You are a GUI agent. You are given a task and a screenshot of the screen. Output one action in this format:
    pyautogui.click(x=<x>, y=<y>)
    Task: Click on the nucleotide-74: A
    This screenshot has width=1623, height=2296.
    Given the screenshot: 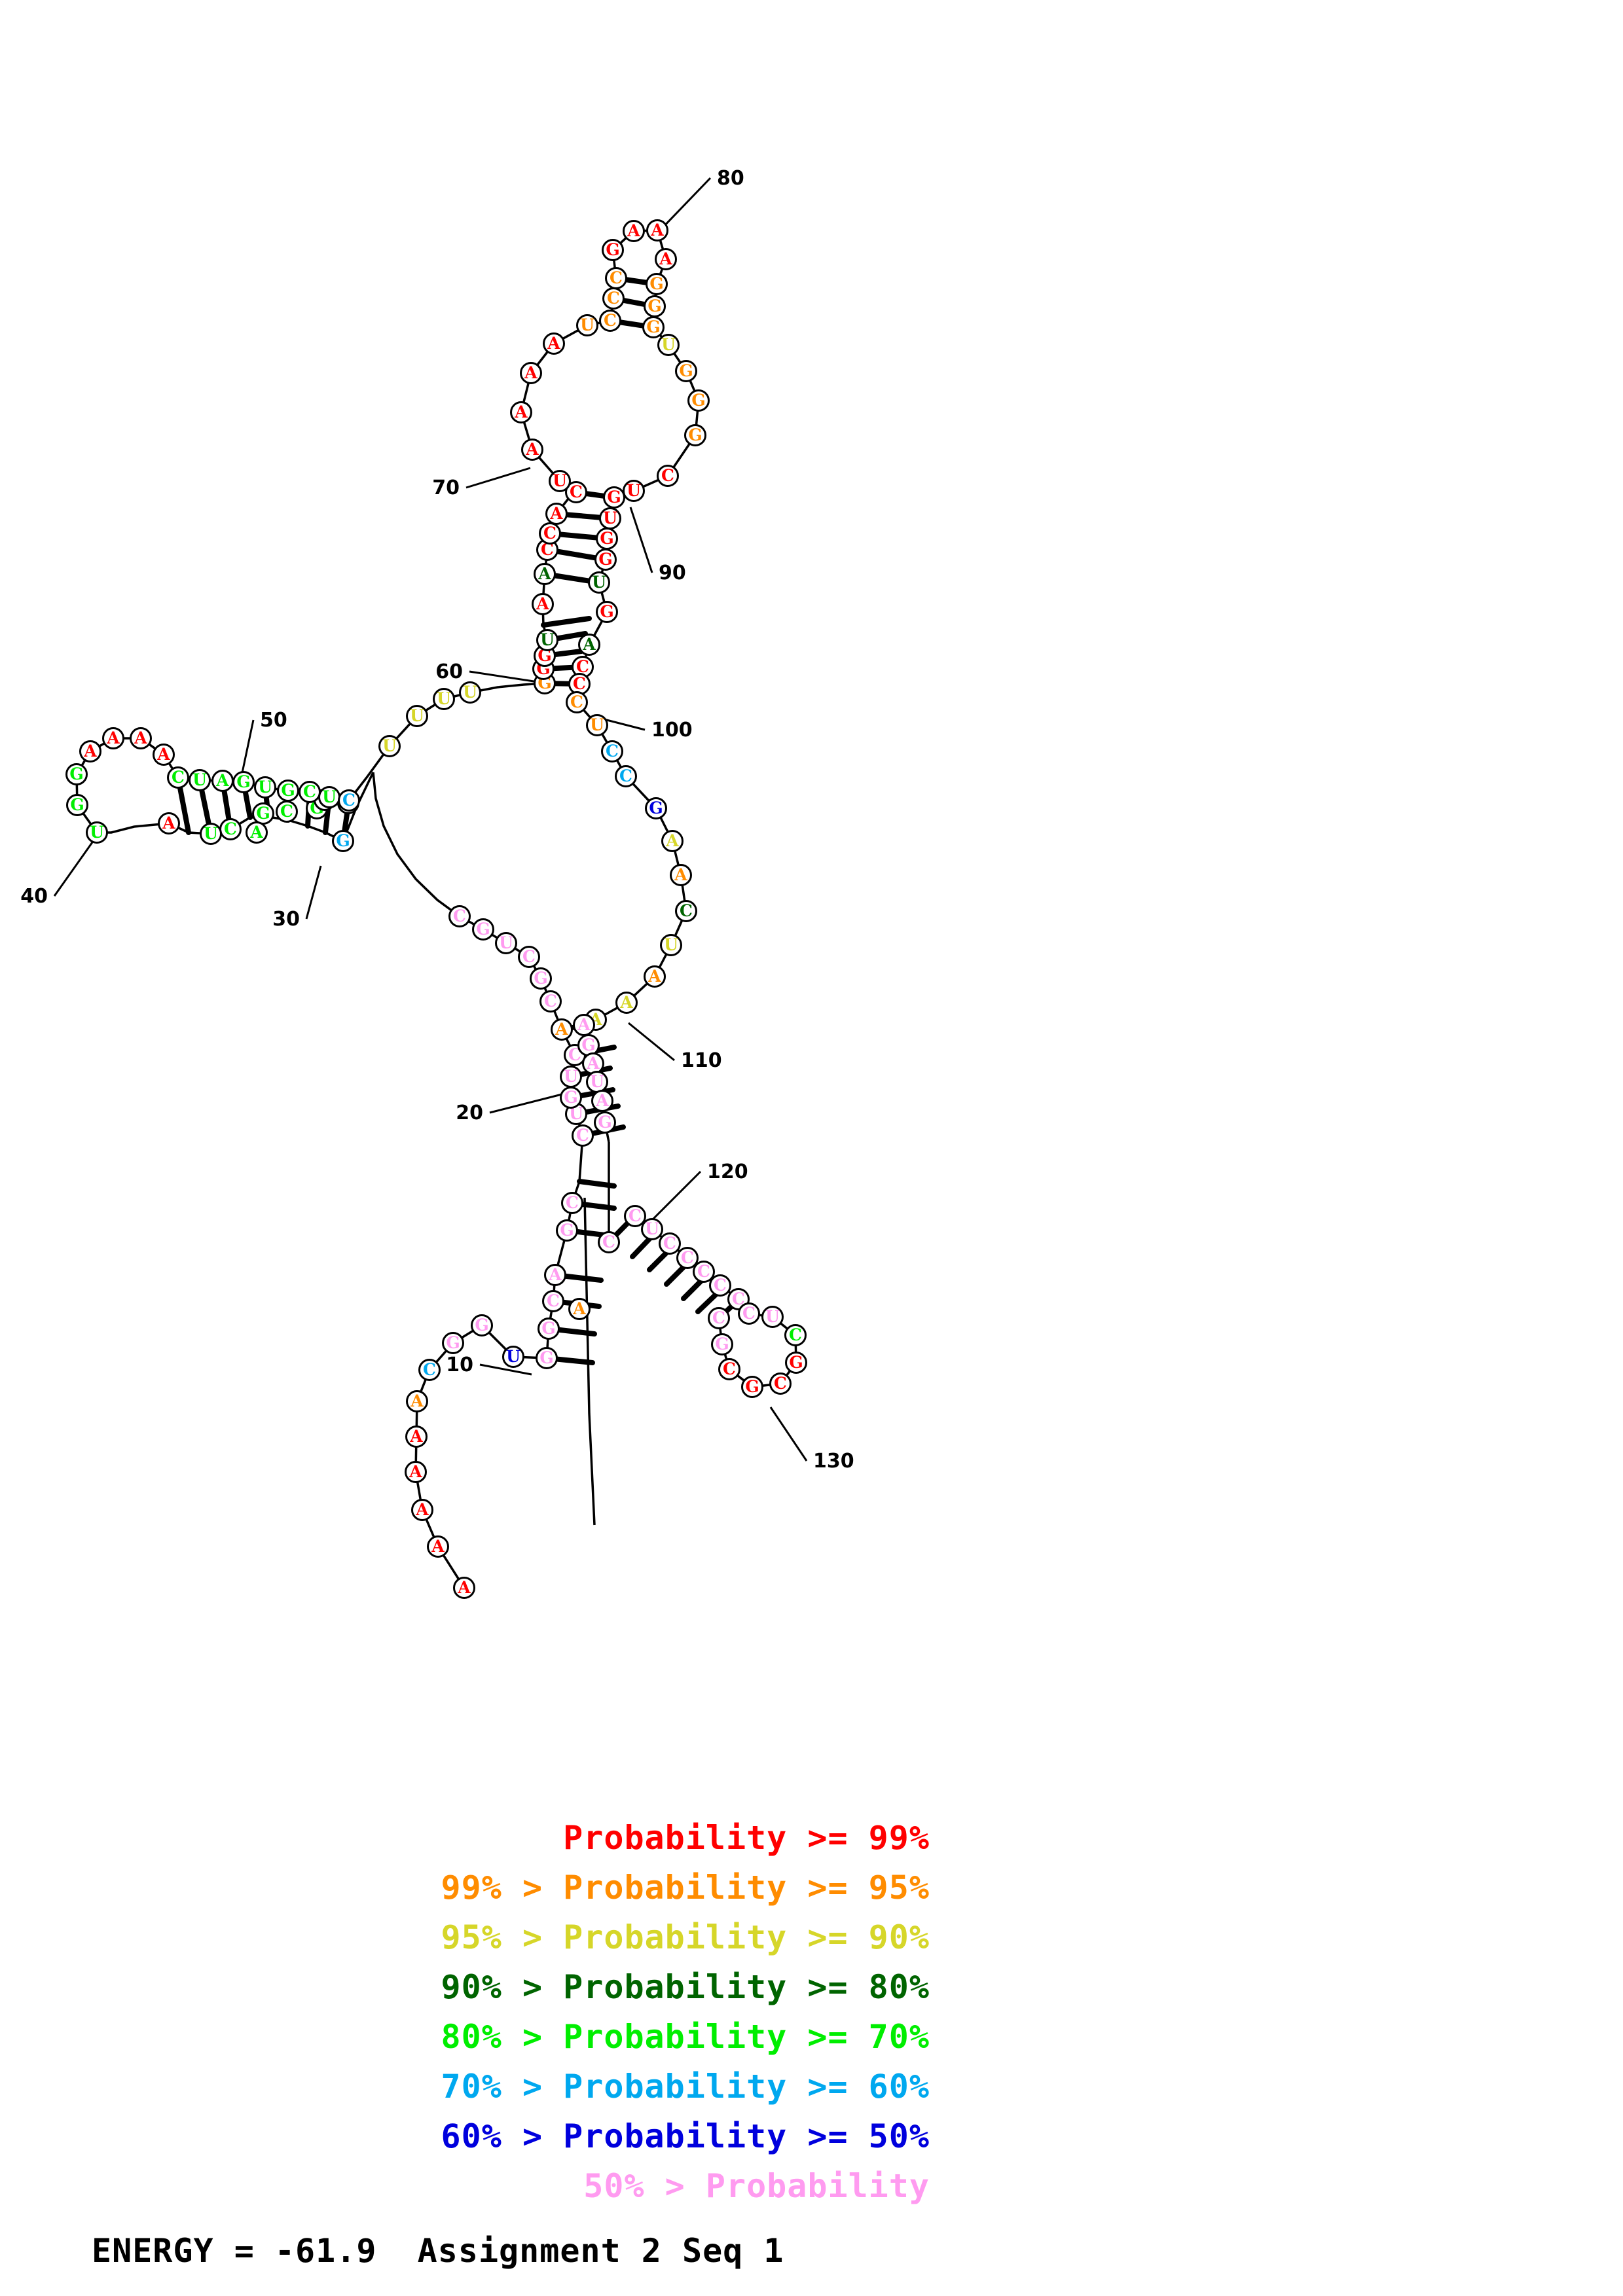 What is the action you would take?
    pyautogui.click(x=554, y=343)
    